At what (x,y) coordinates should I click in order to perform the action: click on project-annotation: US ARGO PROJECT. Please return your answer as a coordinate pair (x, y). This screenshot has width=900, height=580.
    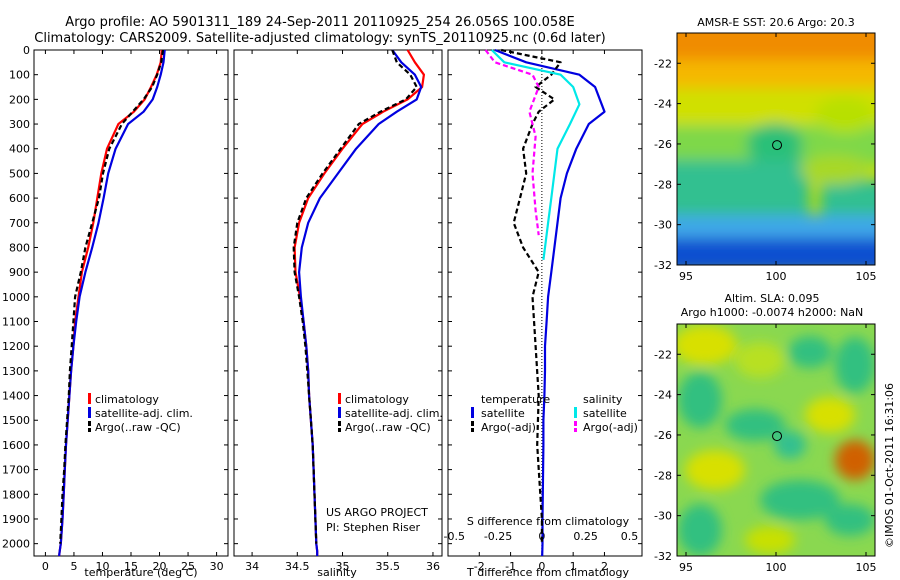
    Looking at the image, I should click on (377, 512).